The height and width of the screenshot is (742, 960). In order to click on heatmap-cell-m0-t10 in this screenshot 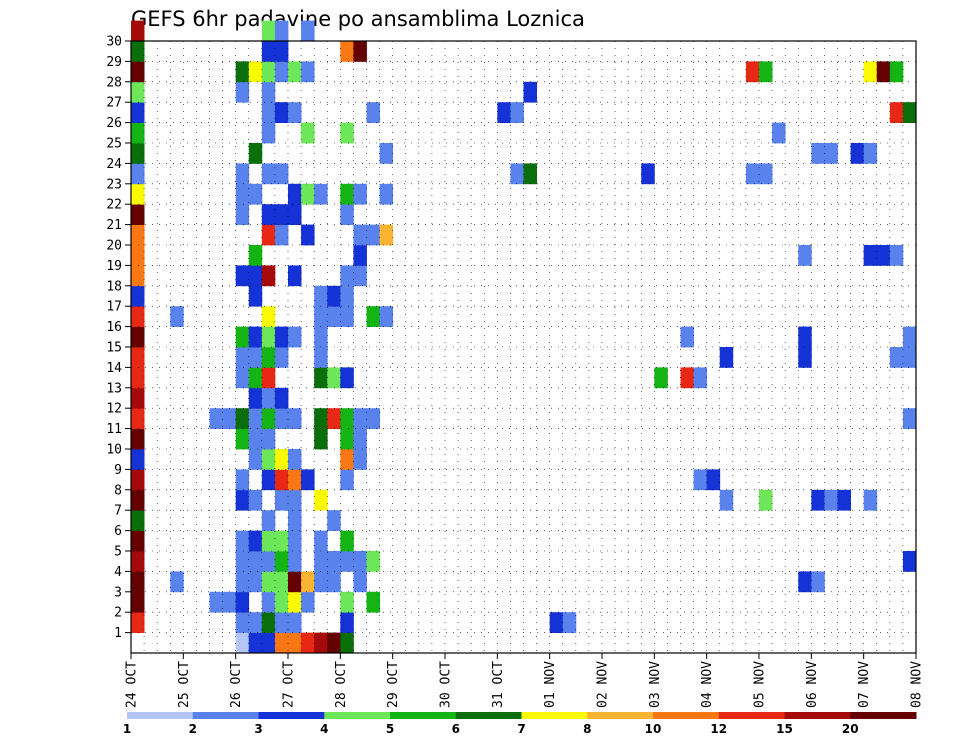, I will do `click(268, 643)`.